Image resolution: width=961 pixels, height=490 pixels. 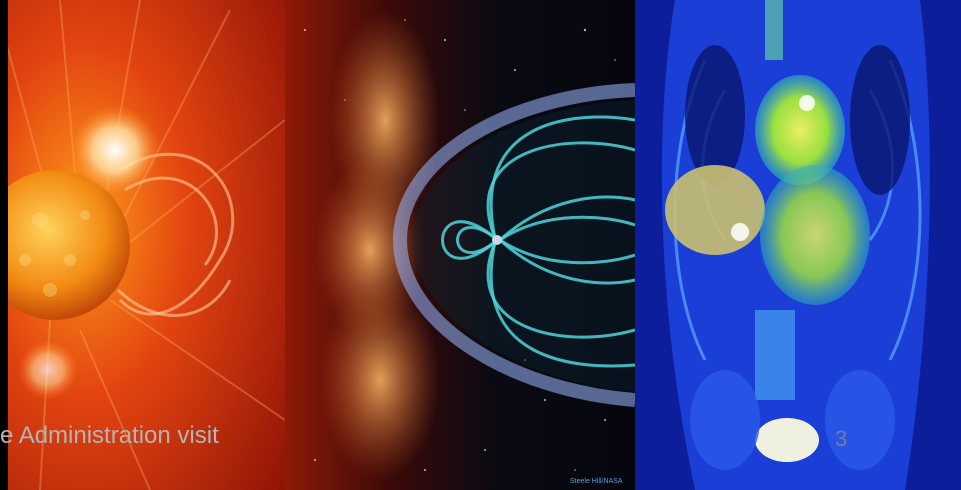 What do you see at coordinates (841, 438) in the screenshot?
I see `page-number: 3` at bounding box center [841, 438].